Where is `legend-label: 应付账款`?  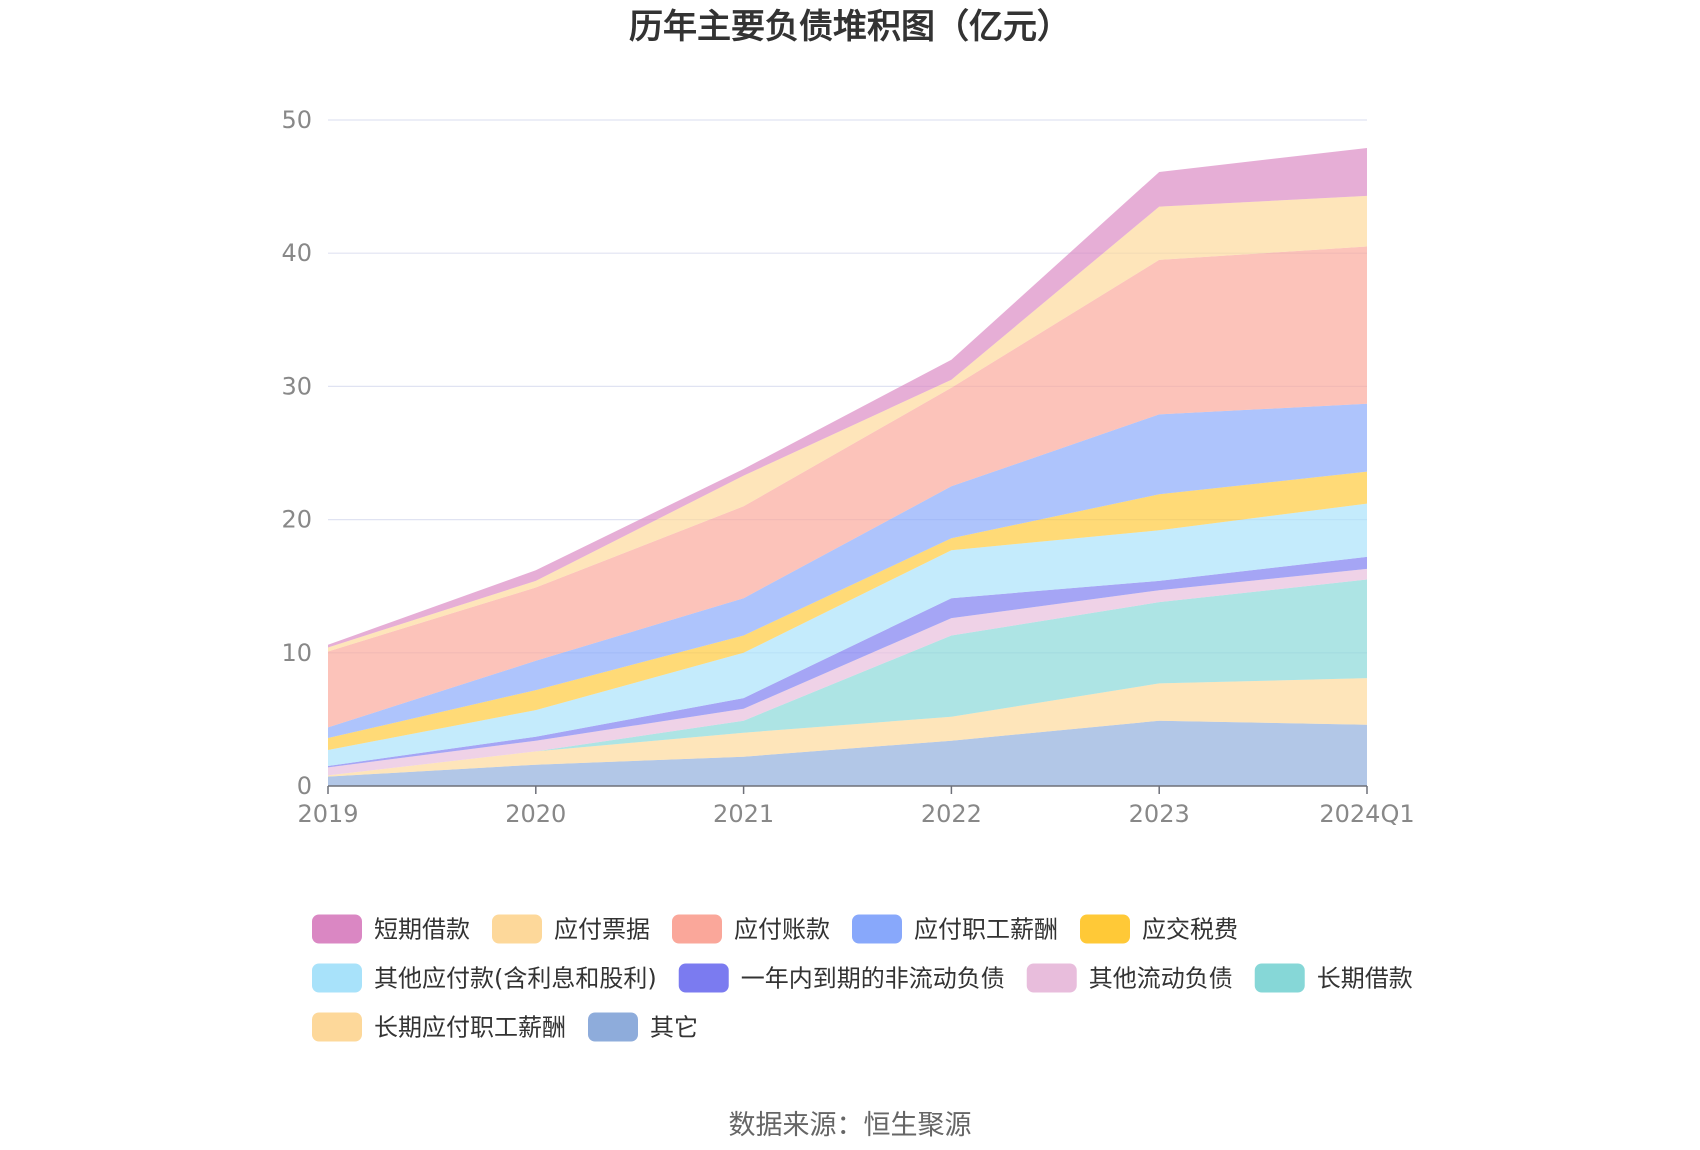 legend-label: 应付账款 is located at coordinates (782, 930).